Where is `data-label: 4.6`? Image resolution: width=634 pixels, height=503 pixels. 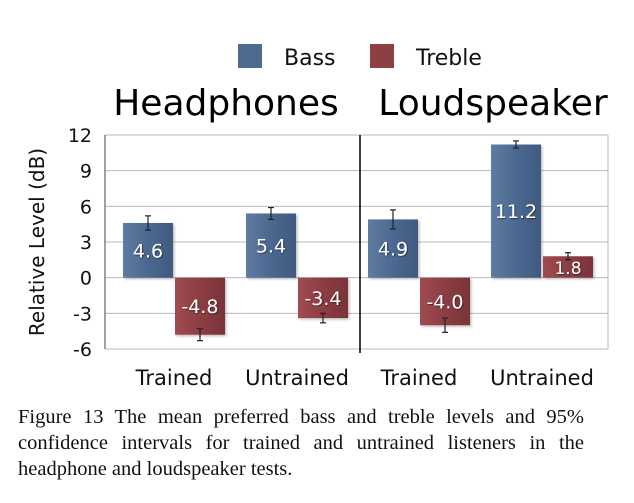
data-label: 4.6 is located at coordinates (148, 251).